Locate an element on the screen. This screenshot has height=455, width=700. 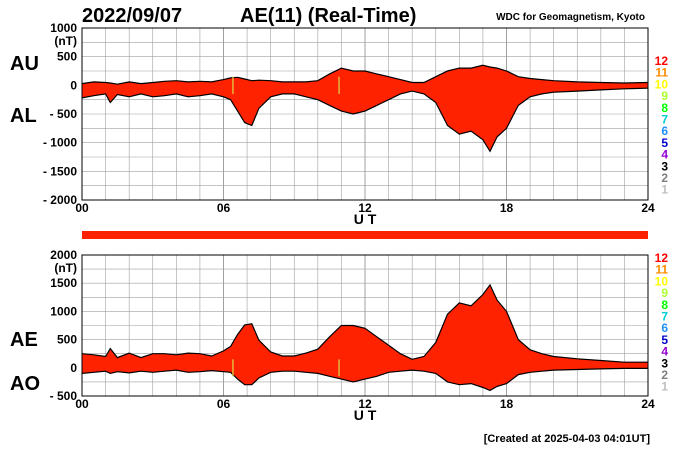
series-label-lower: AO is located at coordinates (25, 384).